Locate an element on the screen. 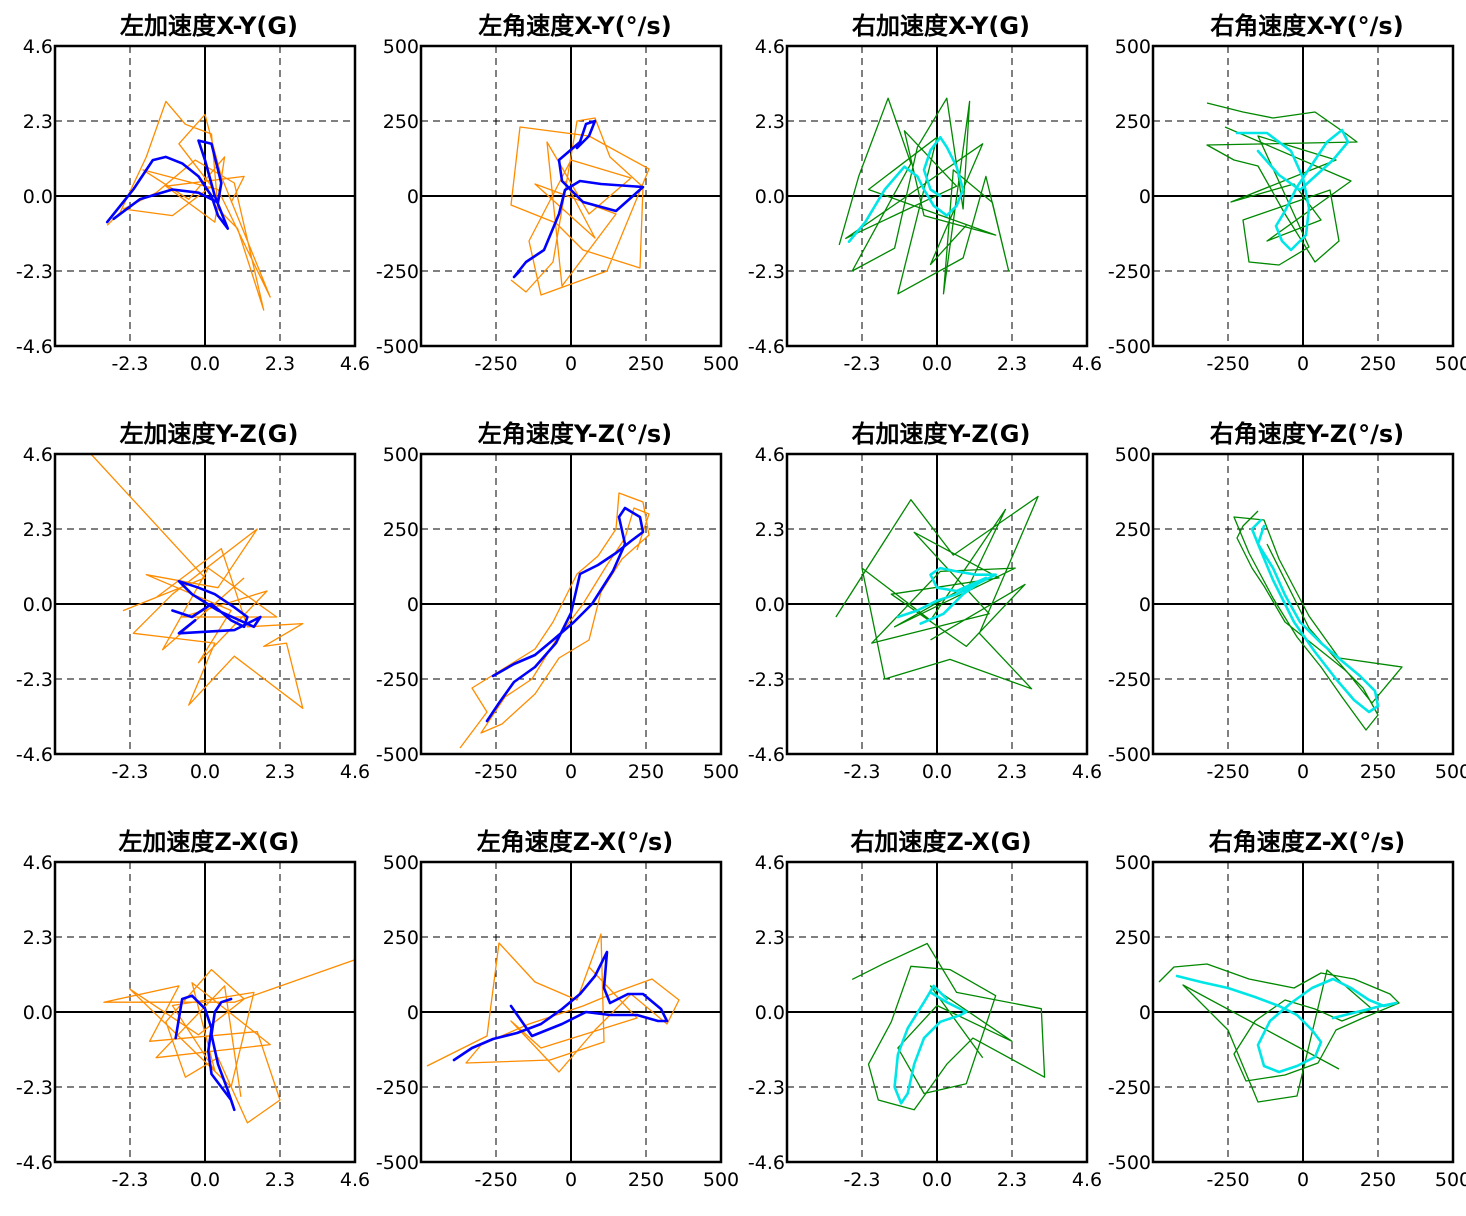 This screenshot has height=1216, width=1466. chart-svg: 右角速度Y-Z(°/s) 500 250 0 -250 -500 -250 0 250 500 is located at coordinates (1287, 601).